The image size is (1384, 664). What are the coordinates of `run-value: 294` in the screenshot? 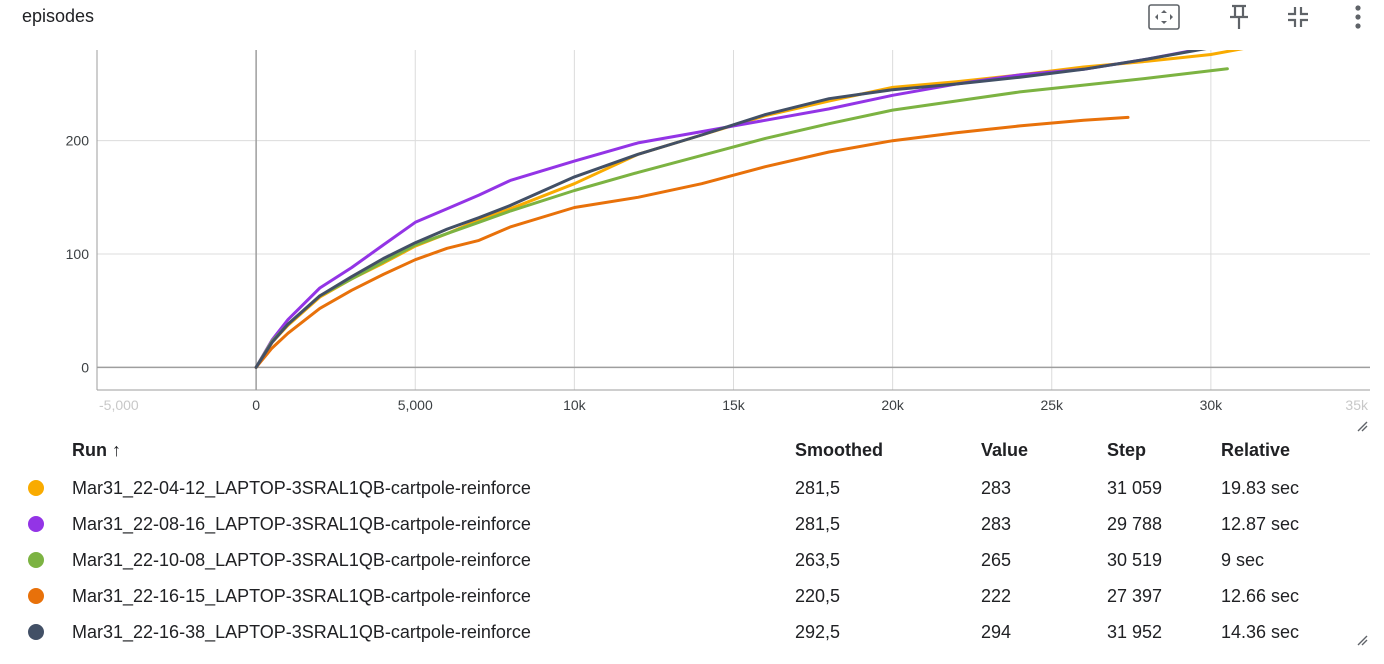 It's located at (996, 632).